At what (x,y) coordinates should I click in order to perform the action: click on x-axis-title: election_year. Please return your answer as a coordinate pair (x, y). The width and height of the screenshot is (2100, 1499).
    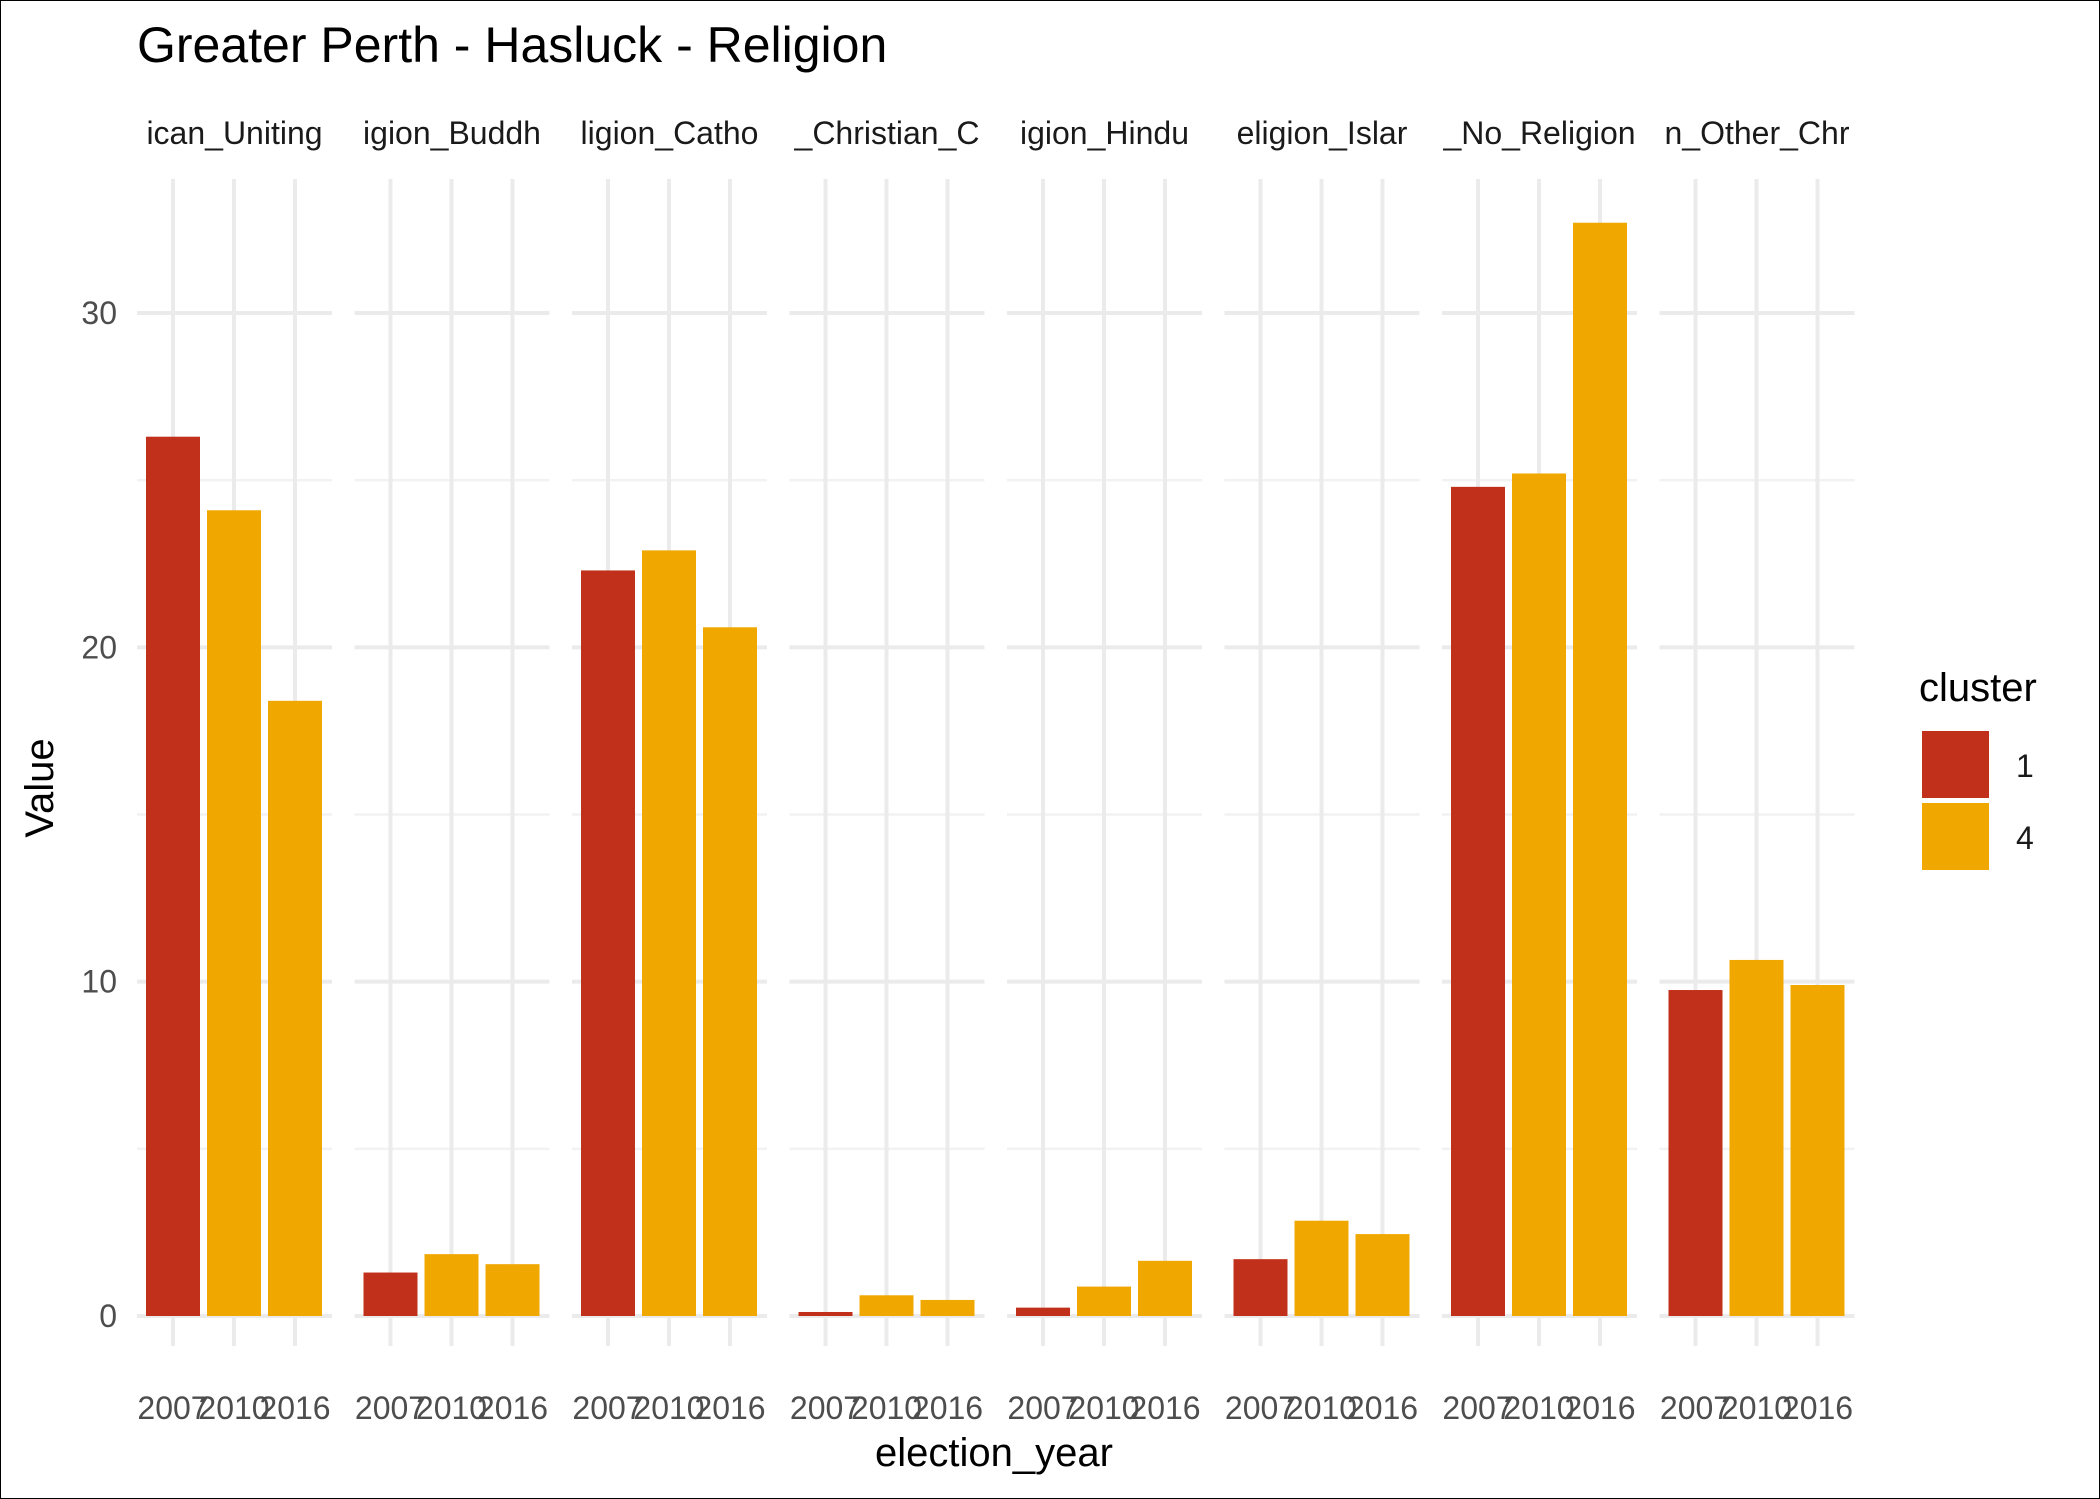
    Looking at the image, I should click on (994, 1453).